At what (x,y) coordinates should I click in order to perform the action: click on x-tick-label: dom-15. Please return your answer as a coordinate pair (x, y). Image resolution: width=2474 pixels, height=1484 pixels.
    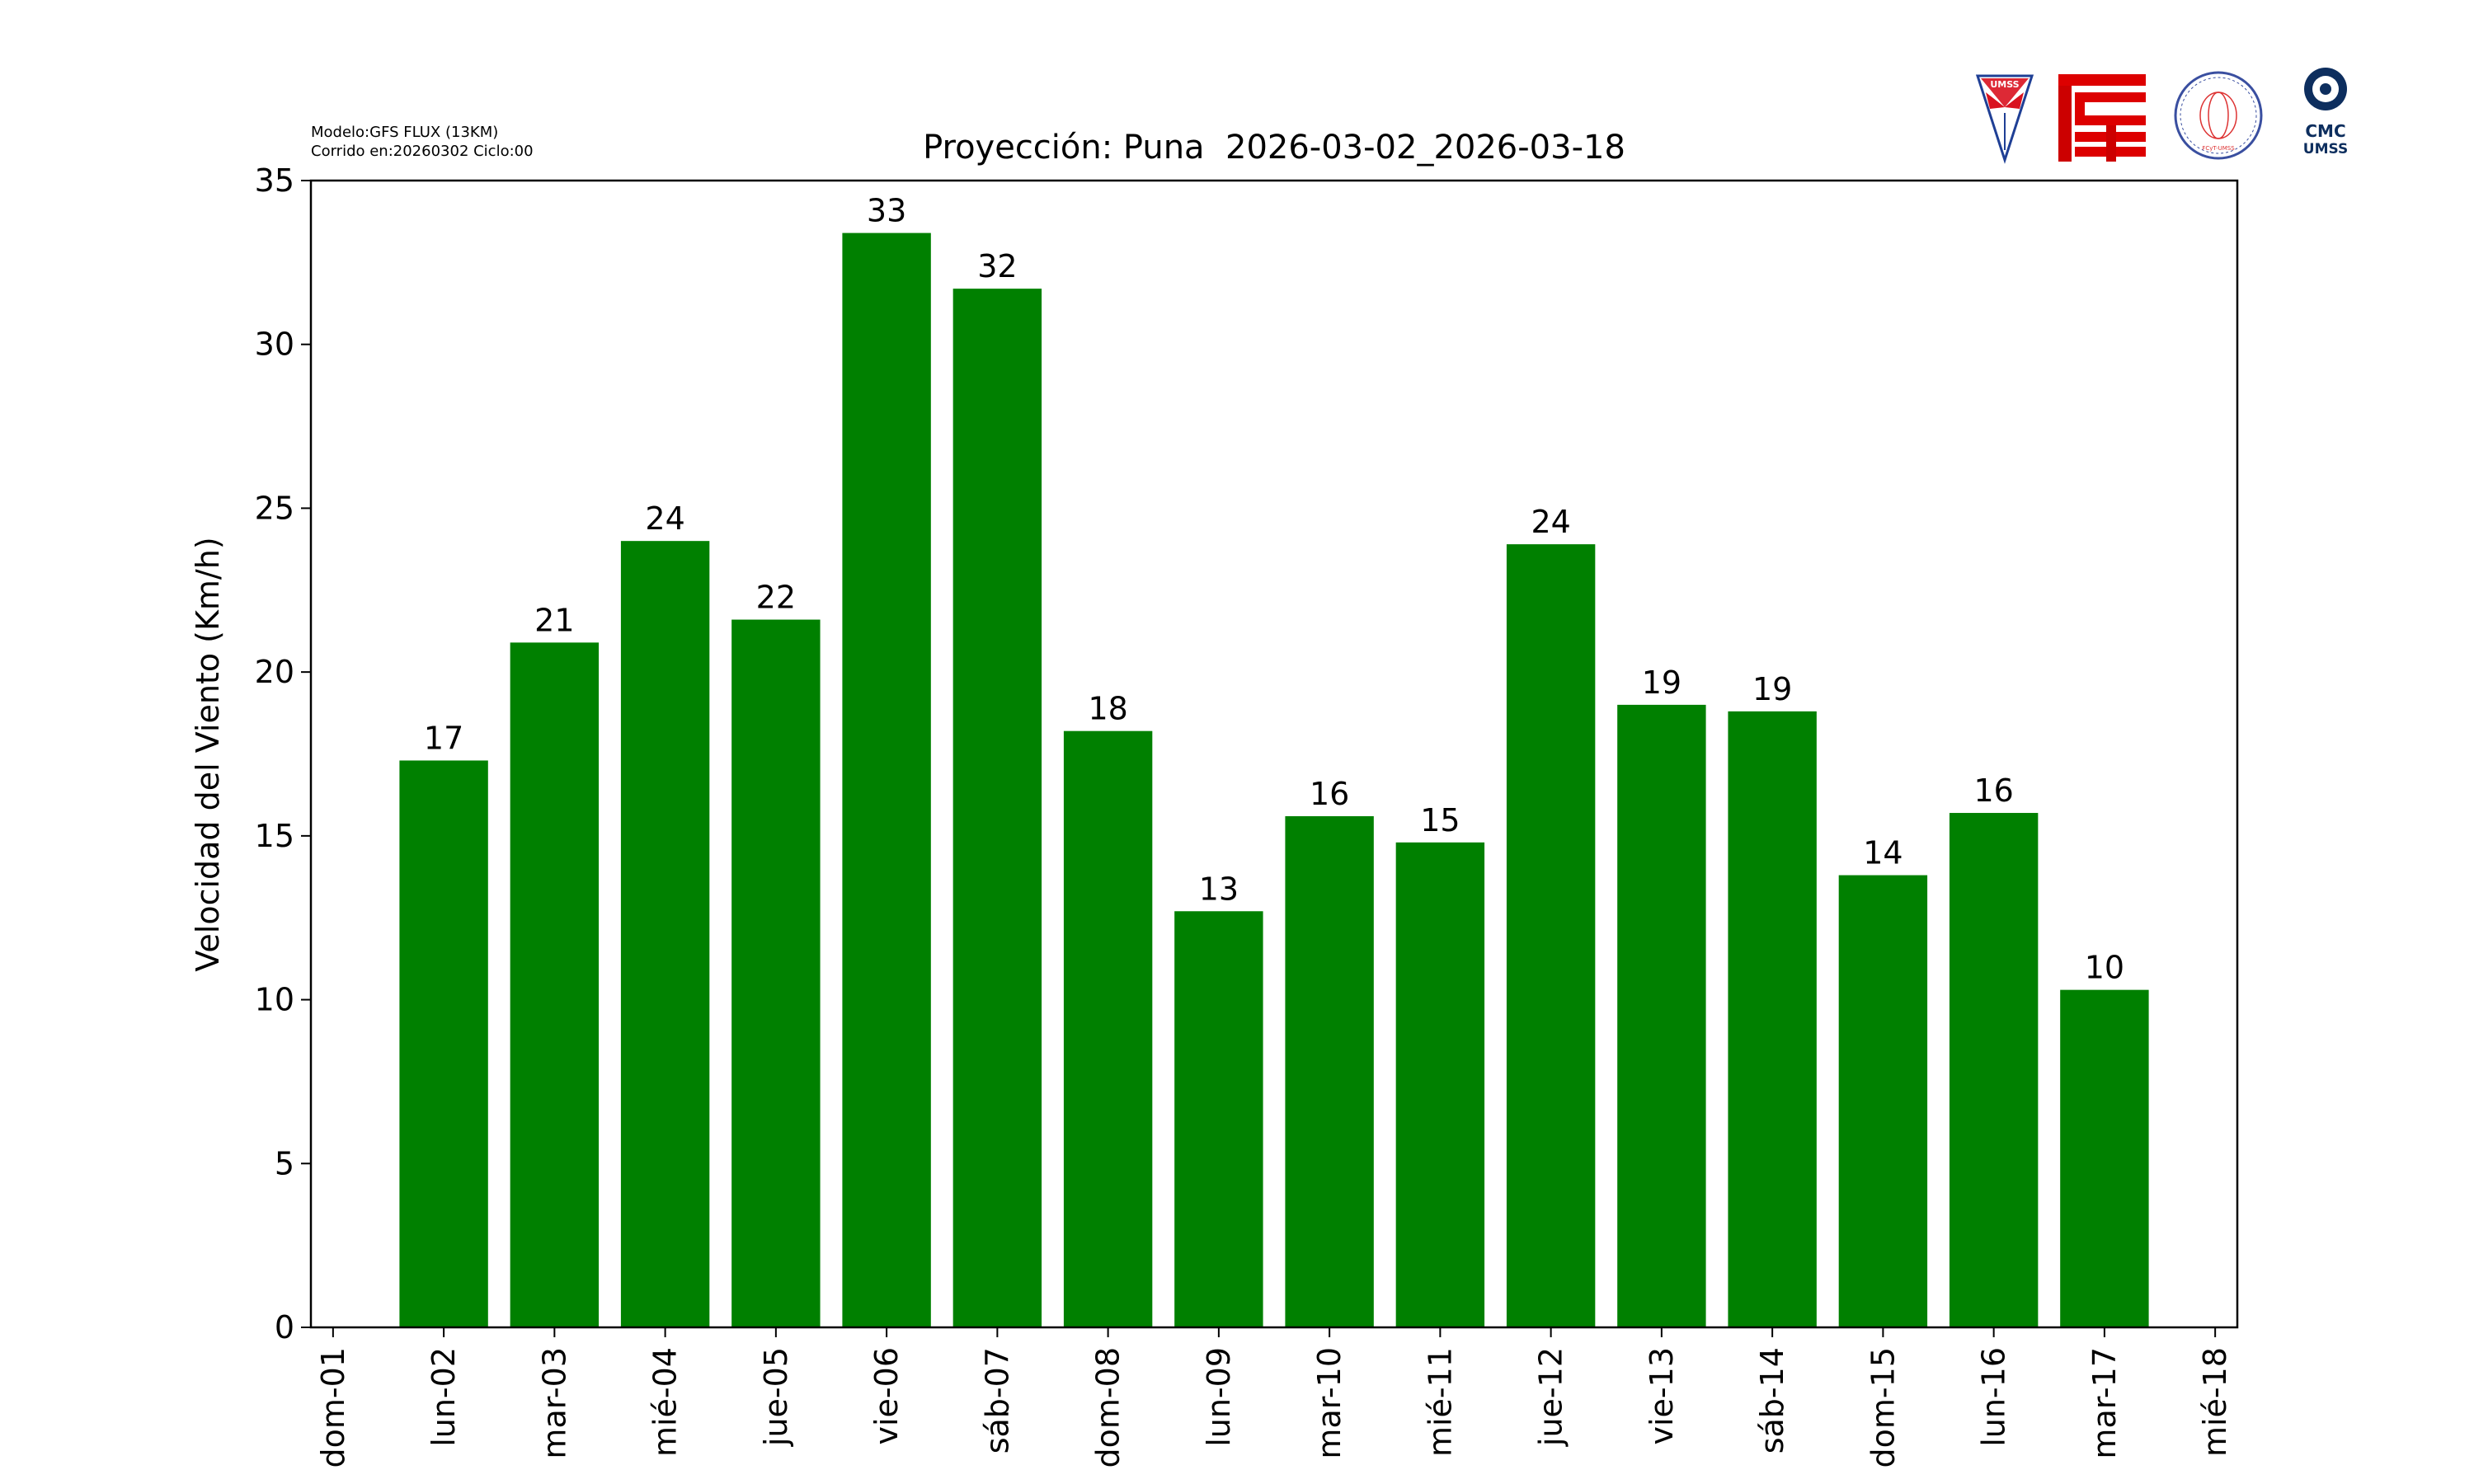
    Looking at the image, I should click on (1883, 1407).